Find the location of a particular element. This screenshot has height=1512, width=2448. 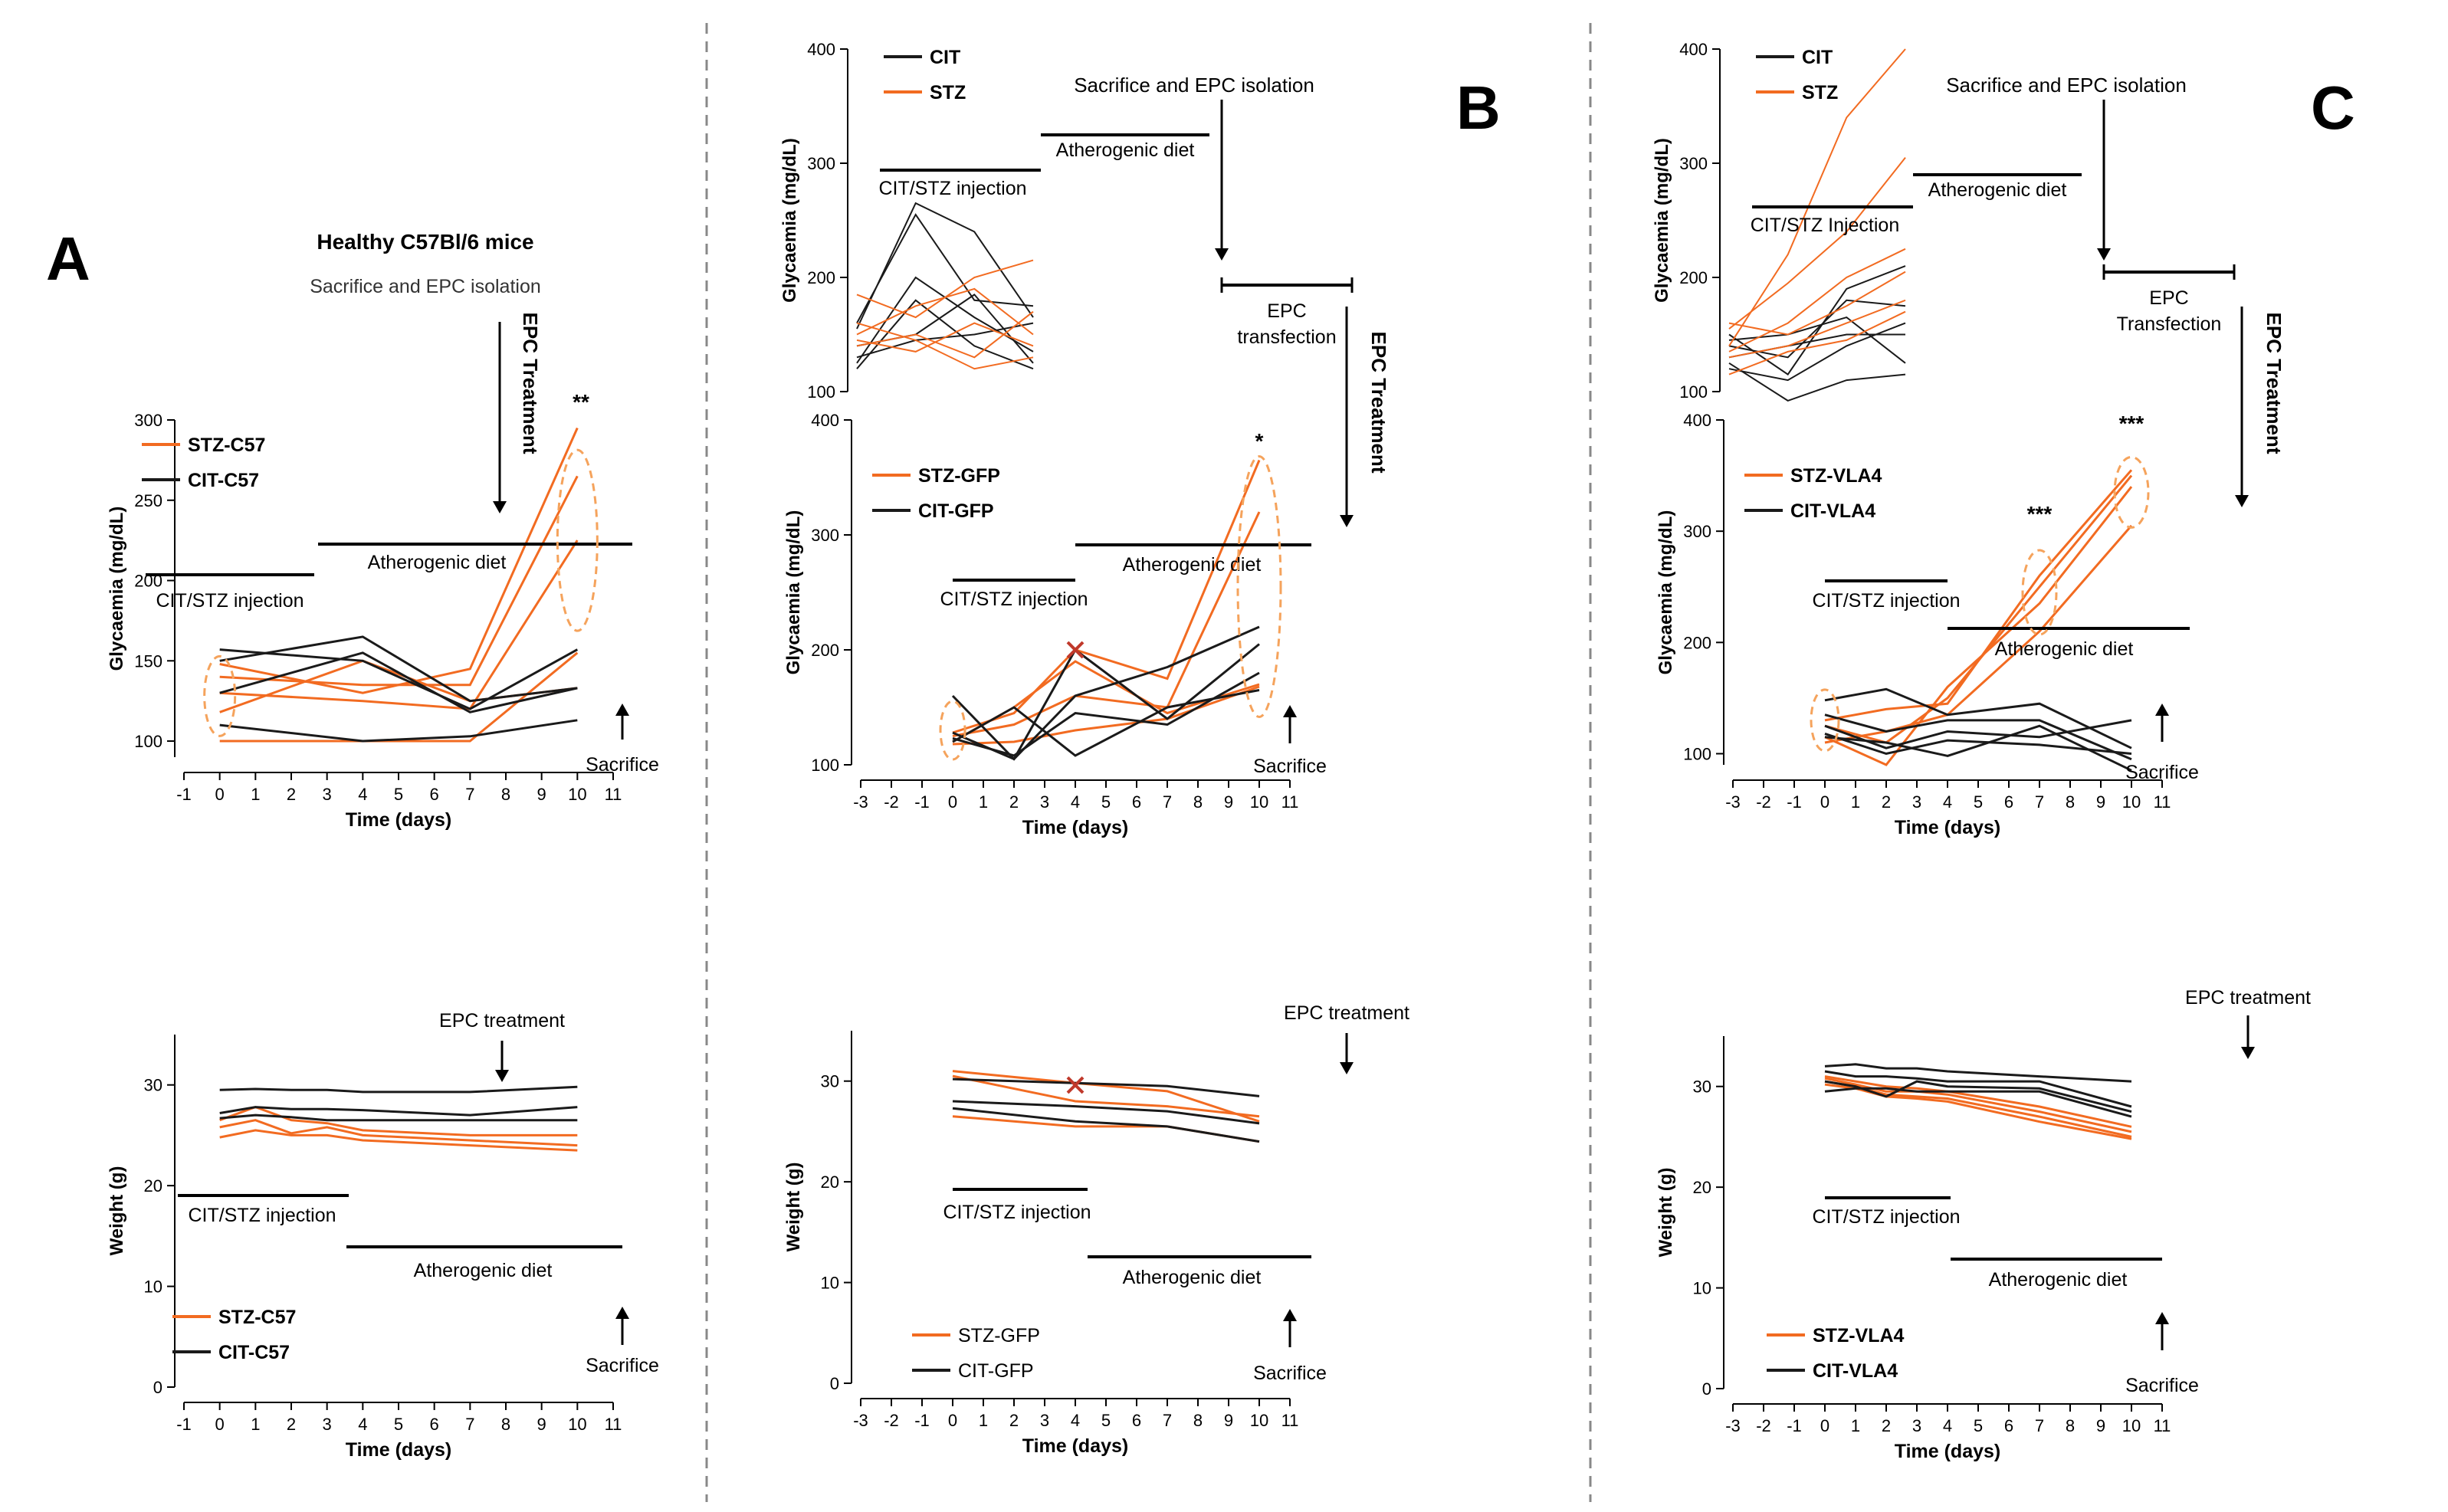

y-tick-label: 10 is located at coordinates (153, 1287).